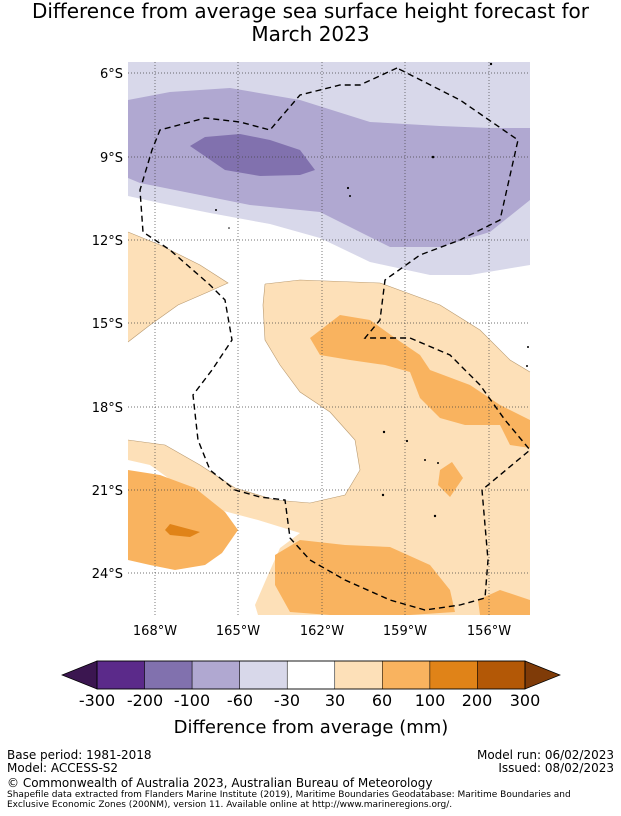 The width and height of the screenshot is (621, 816). I want to click on contour-pos100-southwest, so click(182, 530).